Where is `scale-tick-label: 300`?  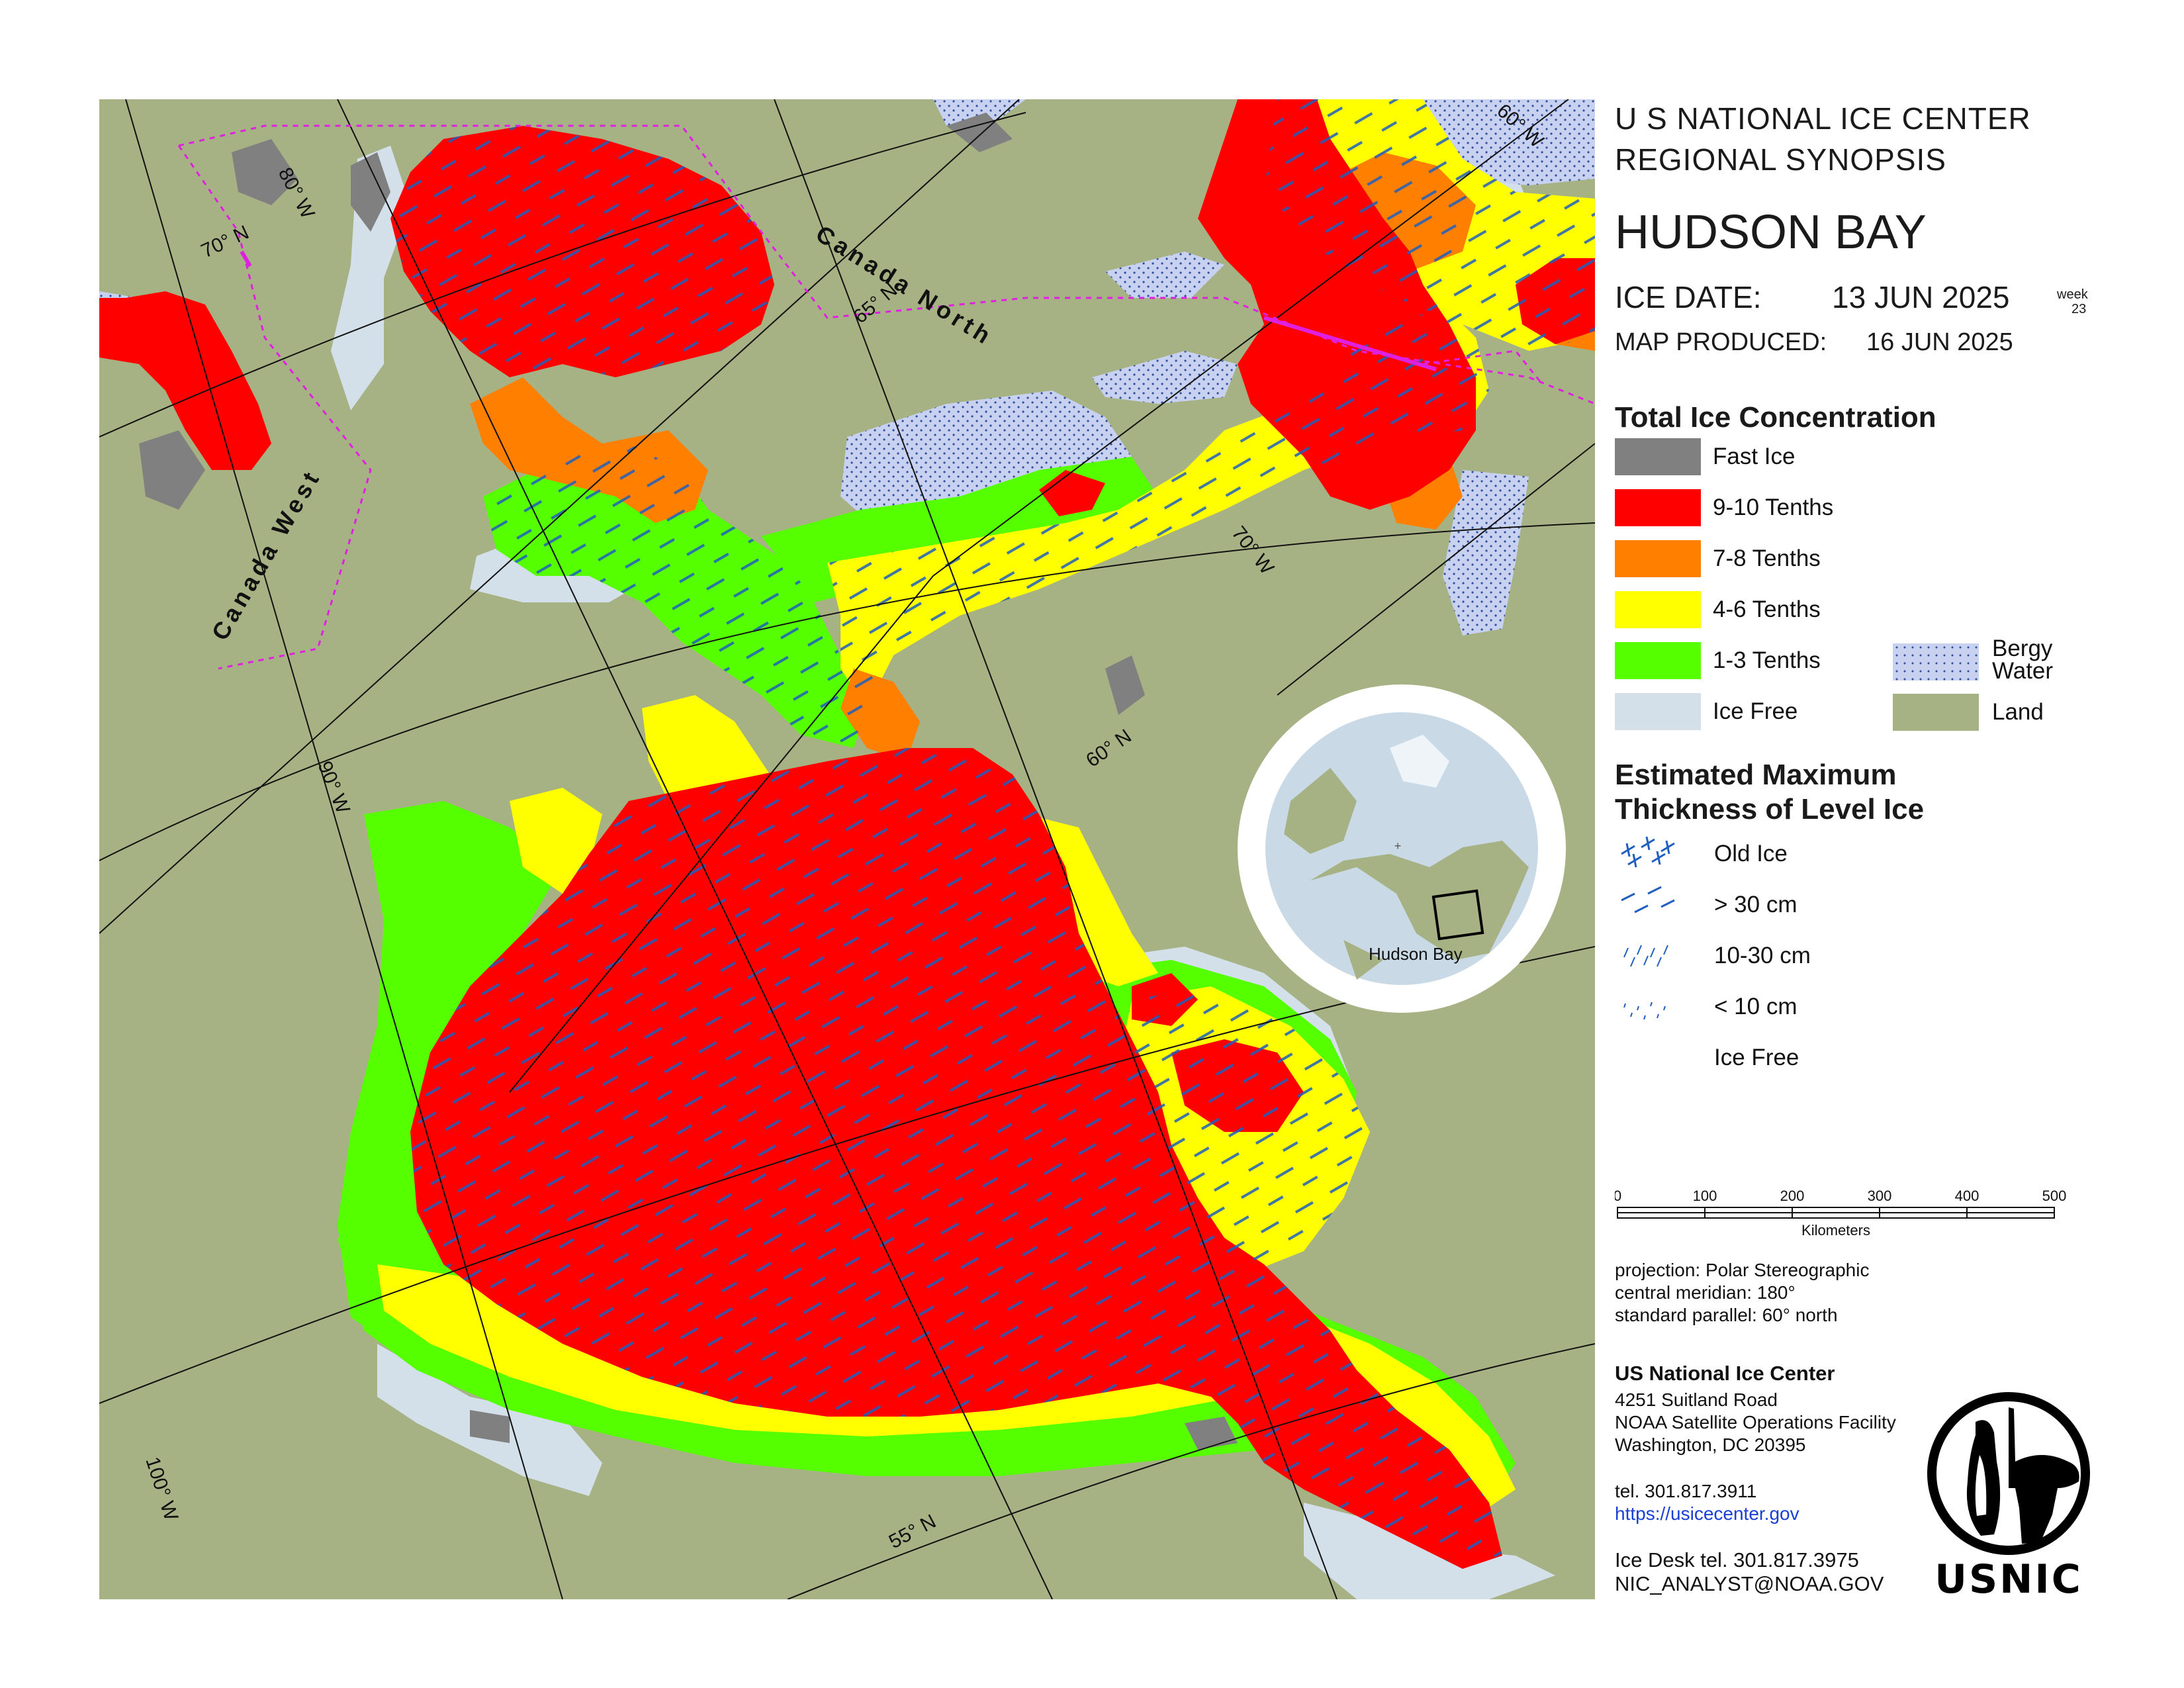
scale-tick-label: 300 is located at coordinates (1880, 1196).